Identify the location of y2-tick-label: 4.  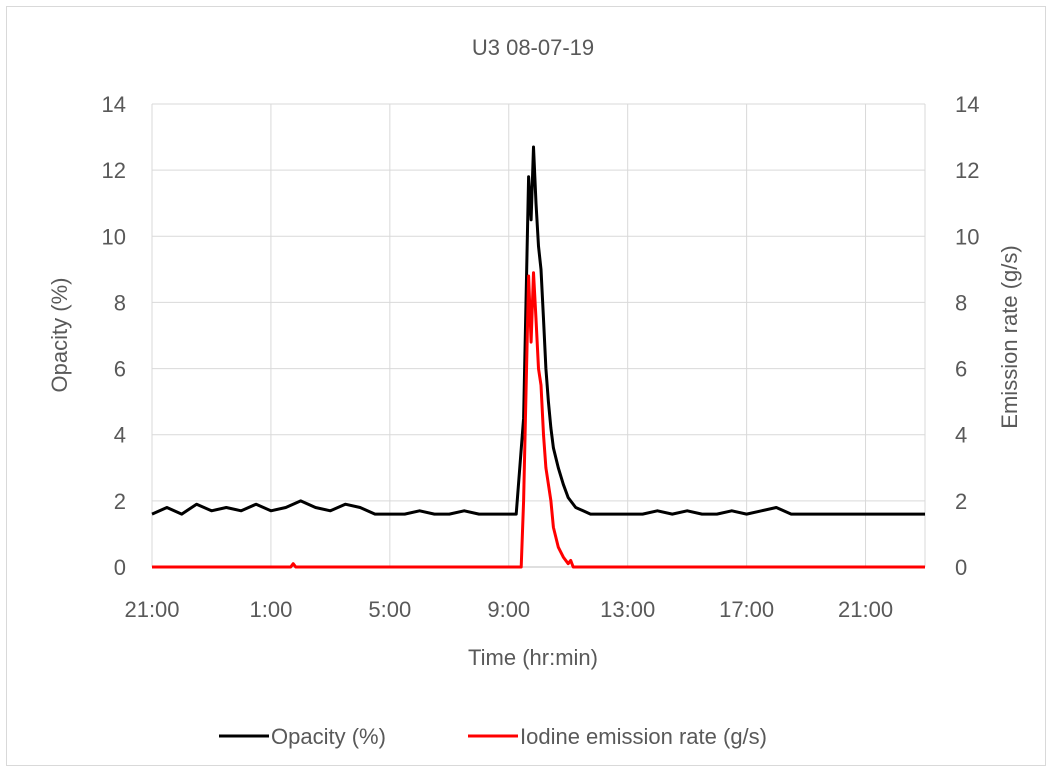
(961, 435).